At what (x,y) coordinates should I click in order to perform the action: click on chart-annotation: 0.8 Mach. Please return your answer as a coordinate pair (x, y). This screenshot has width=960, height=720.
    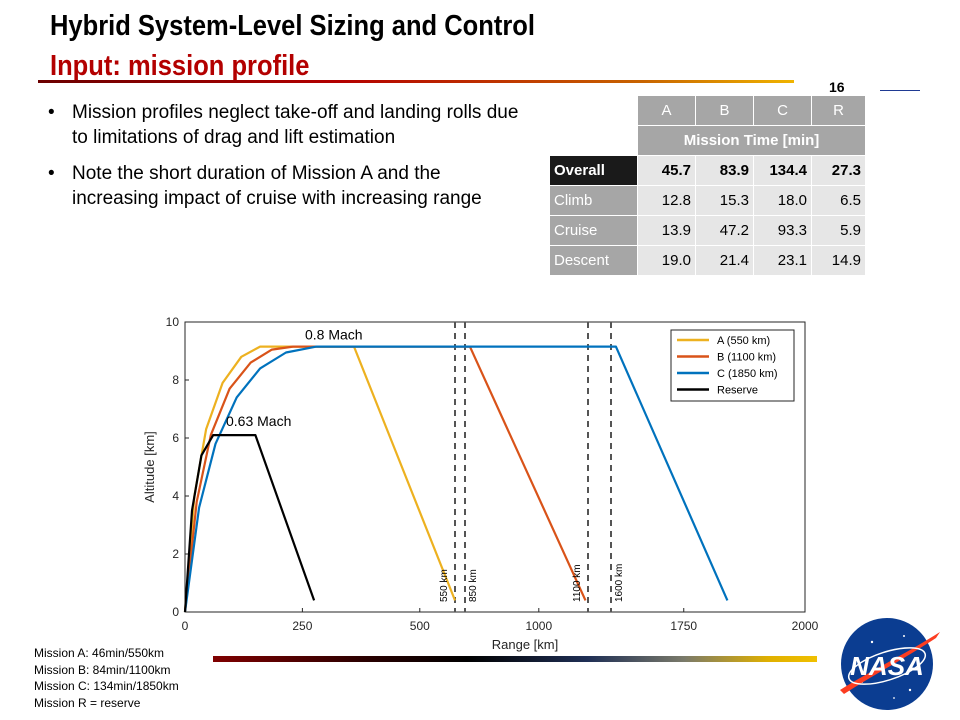
    Looking at the image, I should click on (334, 335).